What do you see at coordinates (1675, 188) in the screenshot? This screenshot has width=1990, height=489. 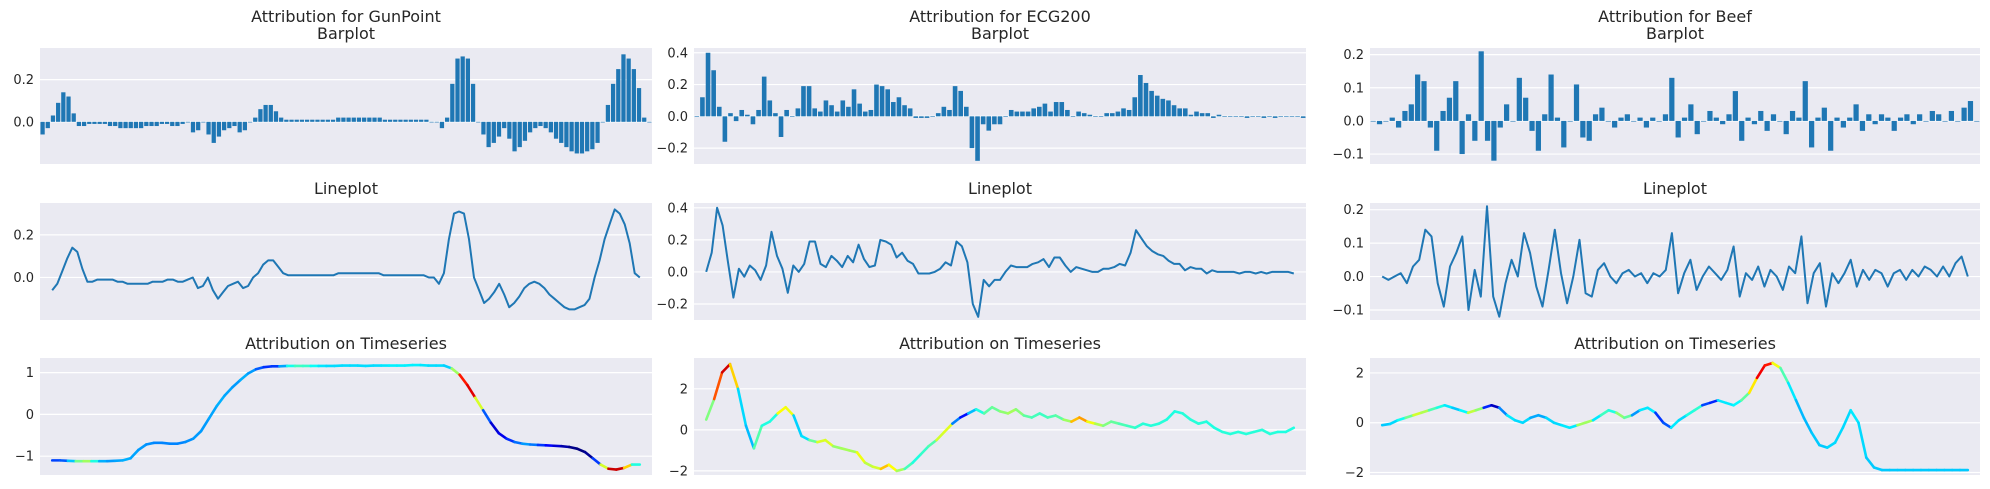 I see `chart-title: Lineplot` at bounding box center [1675, 188].